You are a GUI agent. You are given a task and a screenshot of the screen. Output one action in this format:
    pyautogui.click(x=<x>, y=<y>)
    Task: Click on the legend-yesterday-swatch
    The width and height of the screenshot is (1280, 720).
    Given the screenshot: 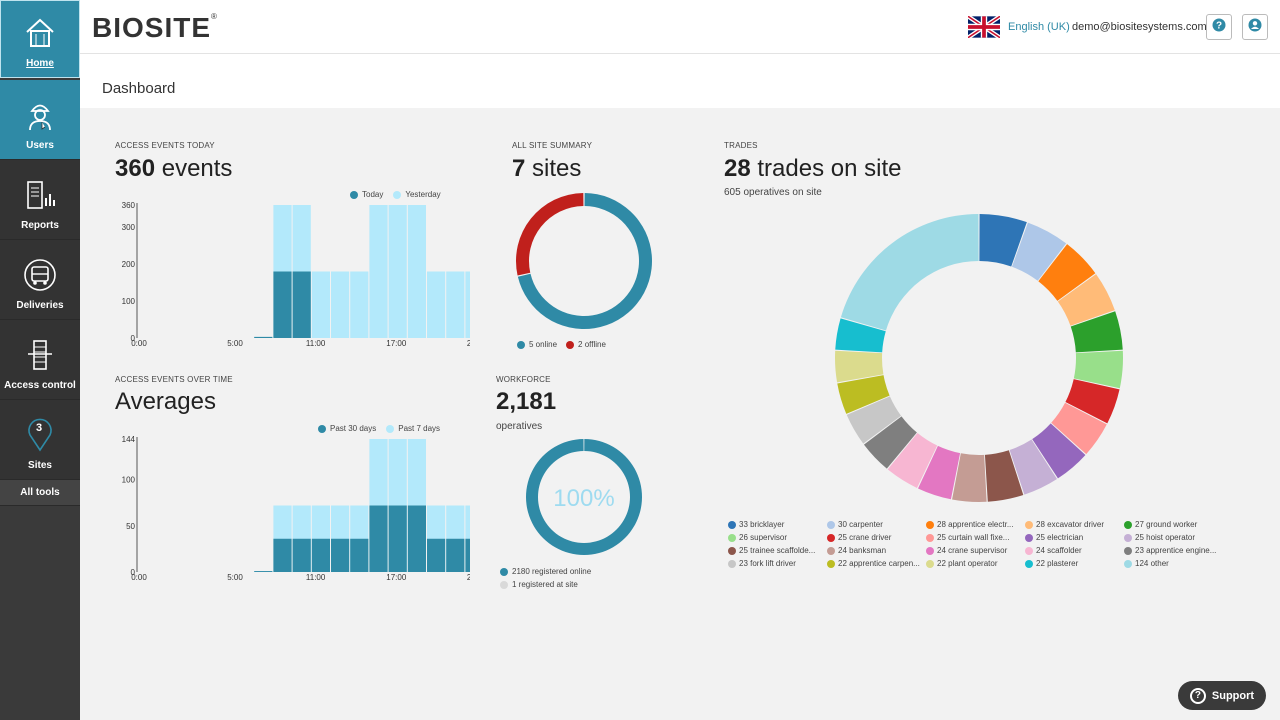 What is the action you would take?
    pyautogui.click(x=397, y=194)
    